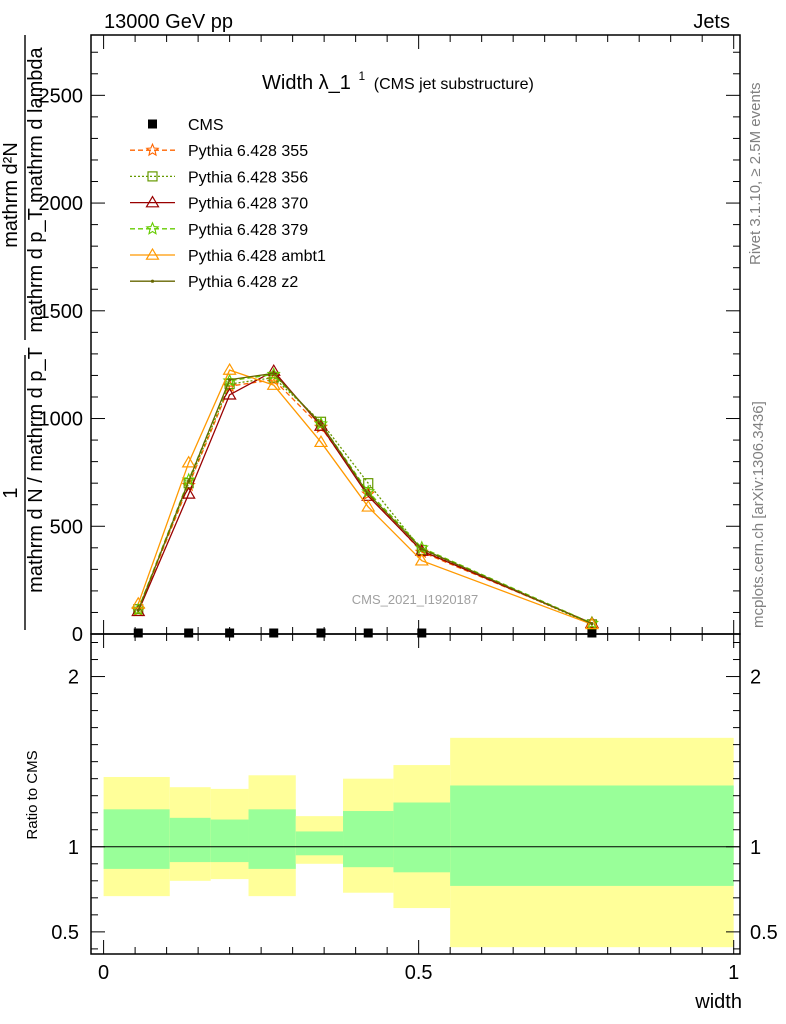 Image resolution: width=786 pixels, height=1024 pixels. Describe the element at coordinates (243, 282) in the screenshot. I see `legend-label: Pythia 6.428 z2` at that location.